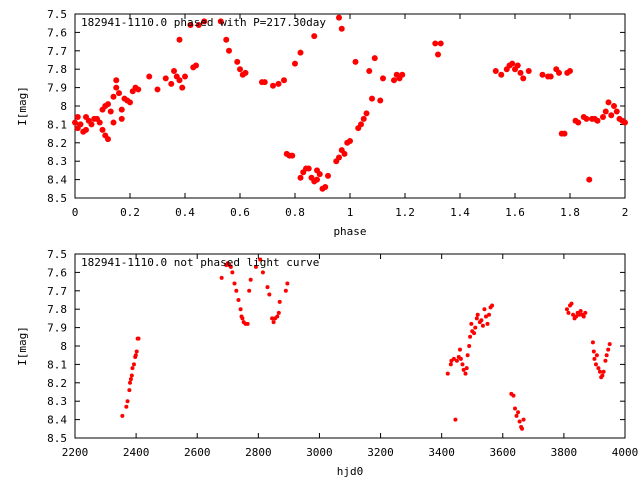 This screenshot has width=640, height=480. Describe the element at coordinates (625, 212) in the screenshot. I see `x-tick-label: 2` at that location.